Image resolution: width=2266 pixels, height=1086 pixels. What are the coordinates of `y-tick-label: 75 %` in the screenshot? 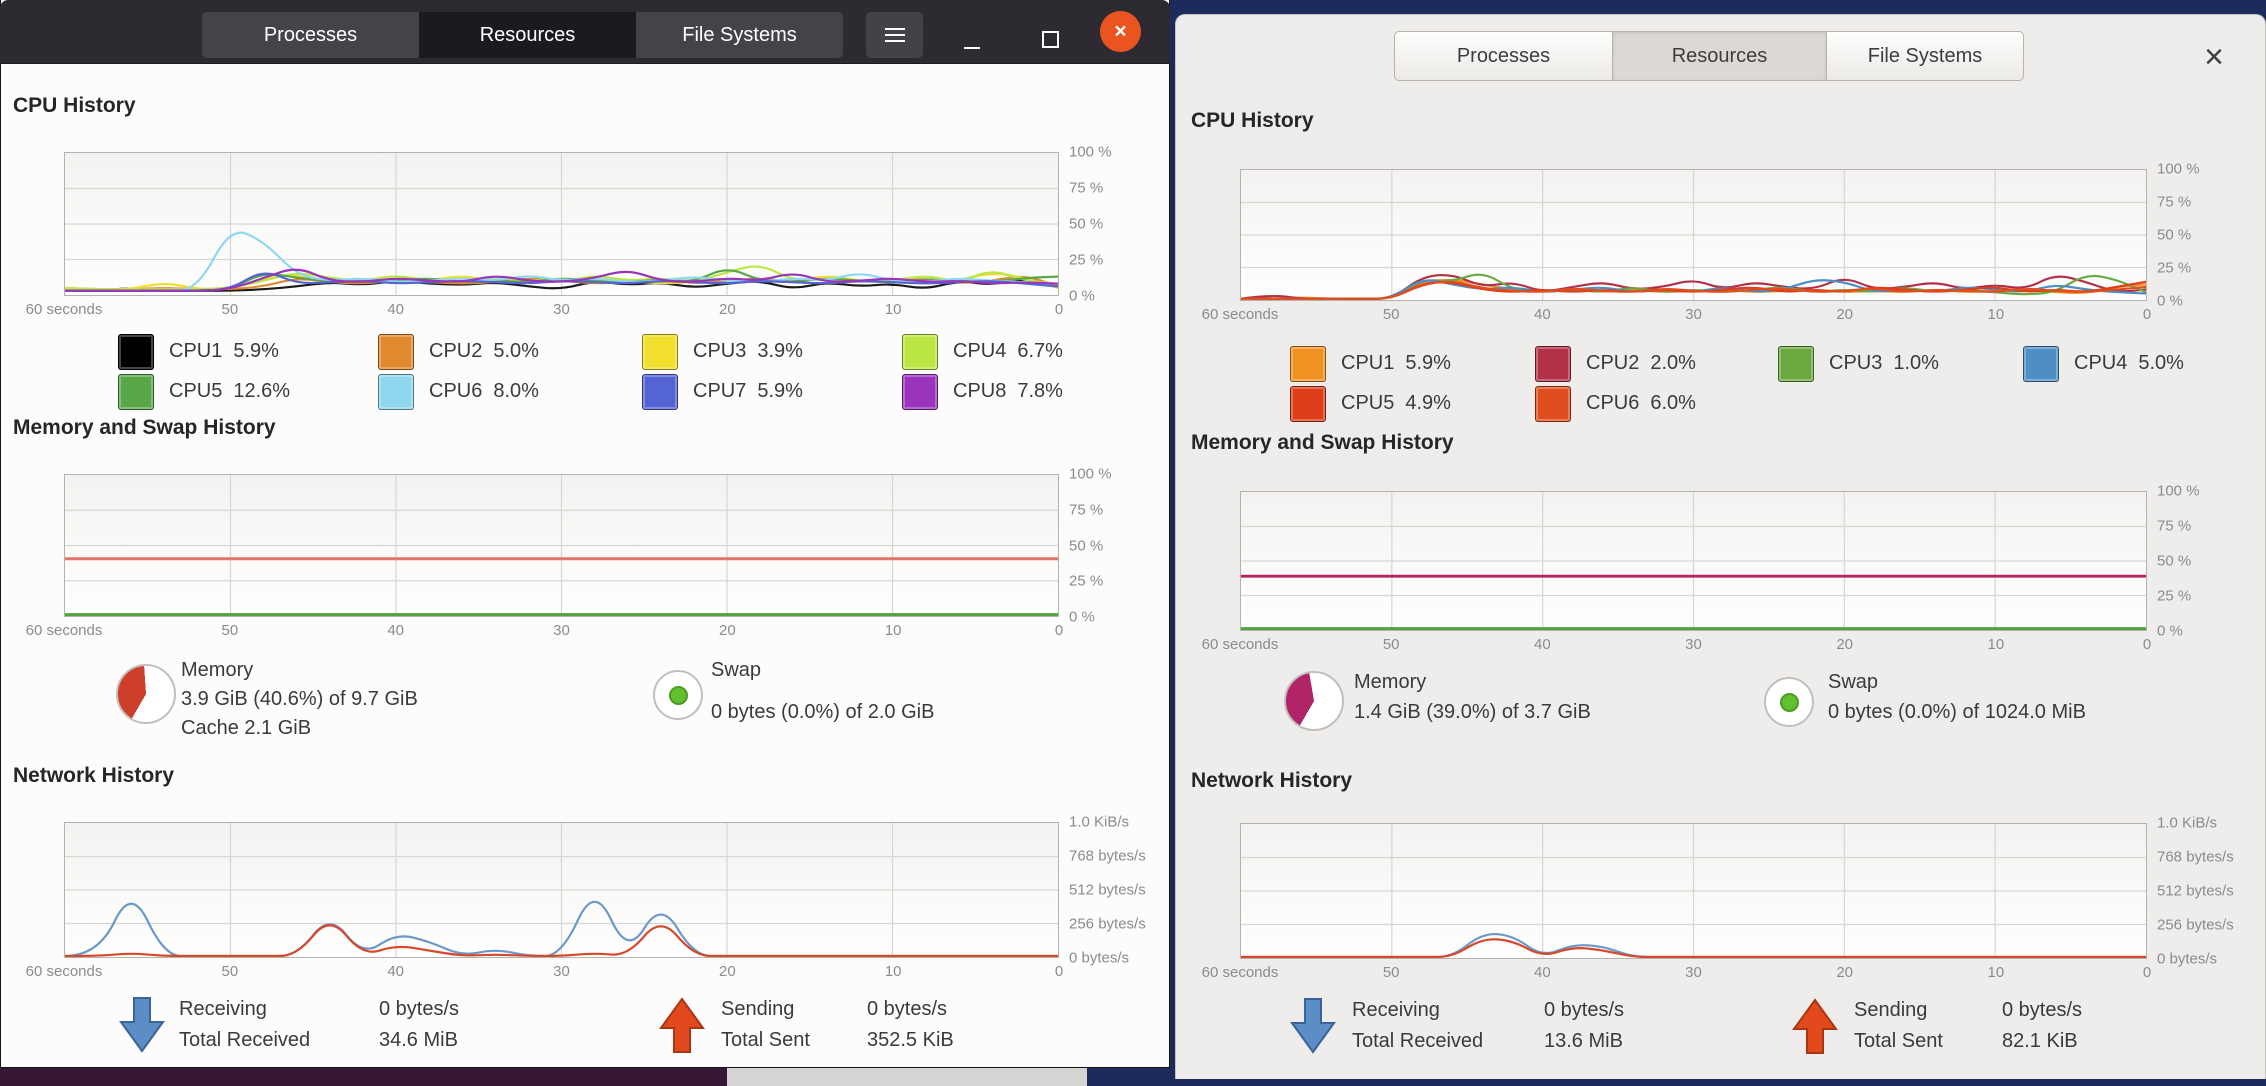 It's located at (2174, 202).